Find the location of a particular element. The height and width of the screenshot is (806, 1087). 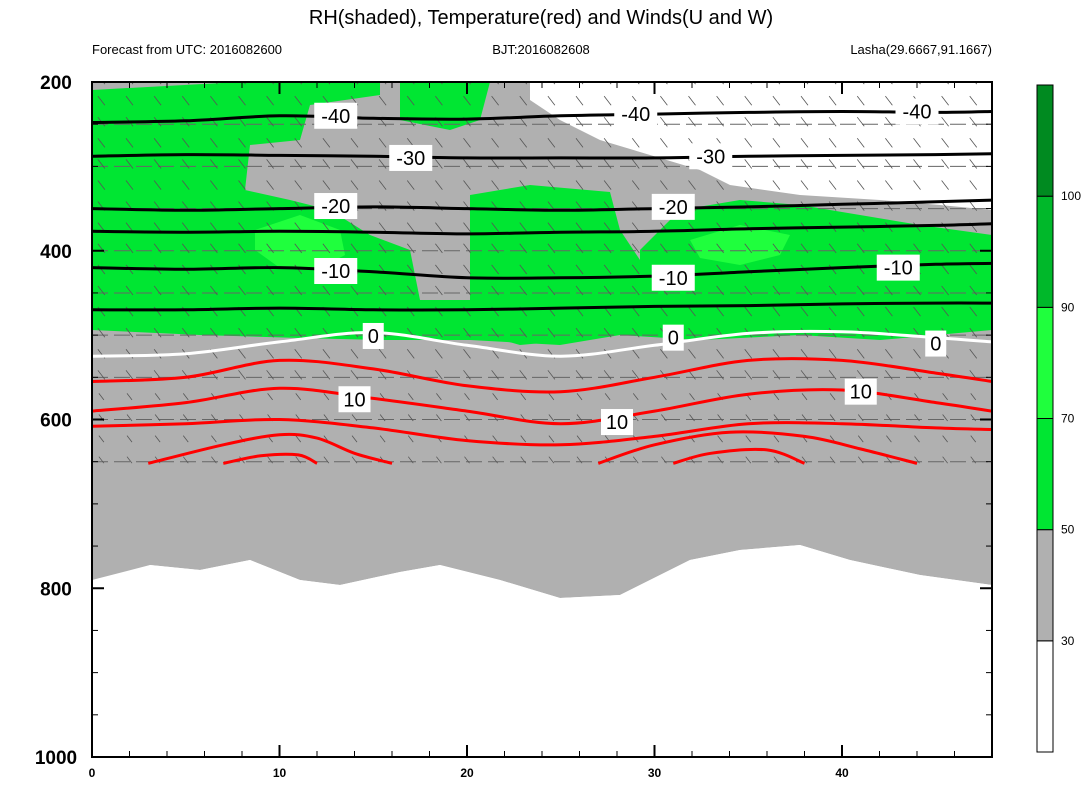

contour-label-text: -20 is located at coordinates (335, 207).